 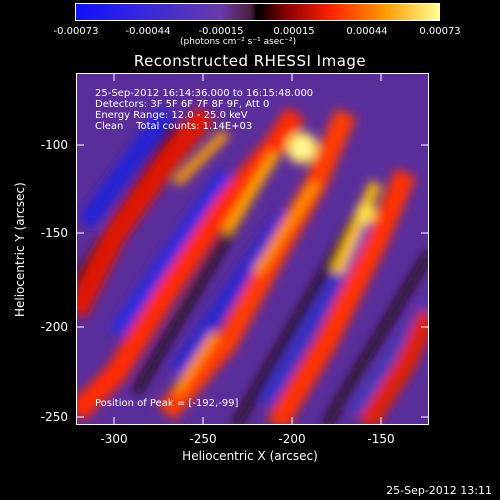 What do you see at coordinates (182, 104) in the screenshot?
I see `info-detectors: Detectors: 3F 5F 6F 7F 8F 9F, Att 0` at bounding box center [182, 104].